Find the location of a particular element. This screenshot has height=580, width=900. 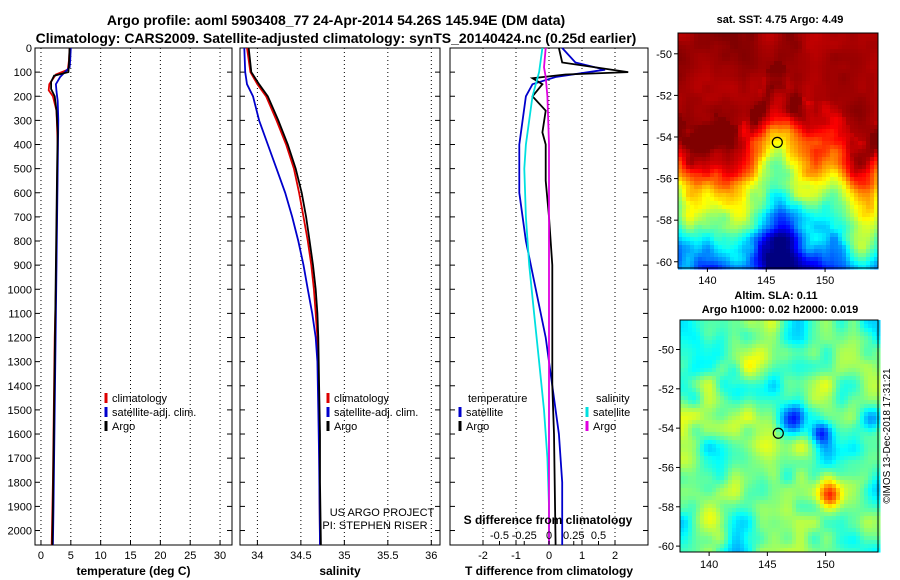

depth-tick-label: 400 is located at coordinates (23, 146).